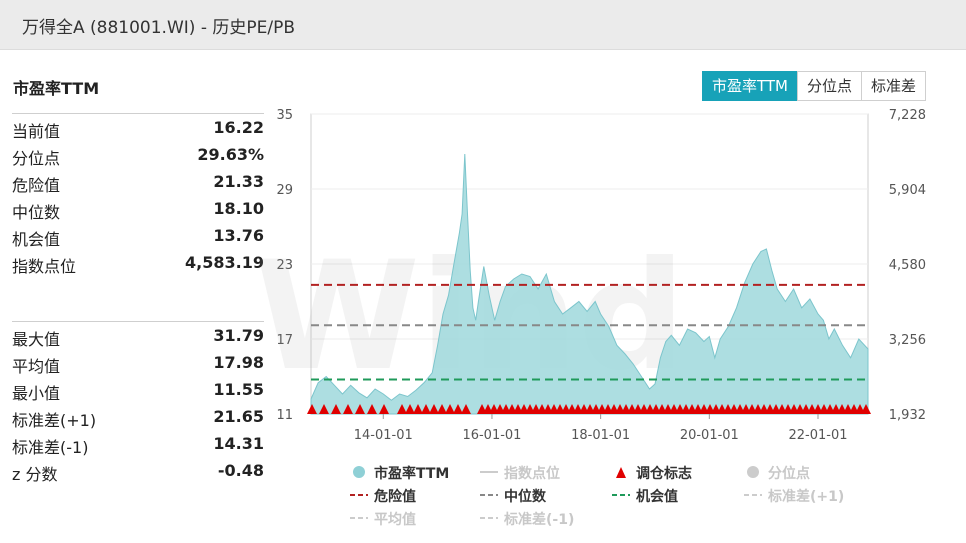 The width and height of the screenshot is (966, 543). What do you see at coordinates (491, 435) in the screenshot?
I see `x-tick-label: 16-01-01` at bounding box center [491, 435].